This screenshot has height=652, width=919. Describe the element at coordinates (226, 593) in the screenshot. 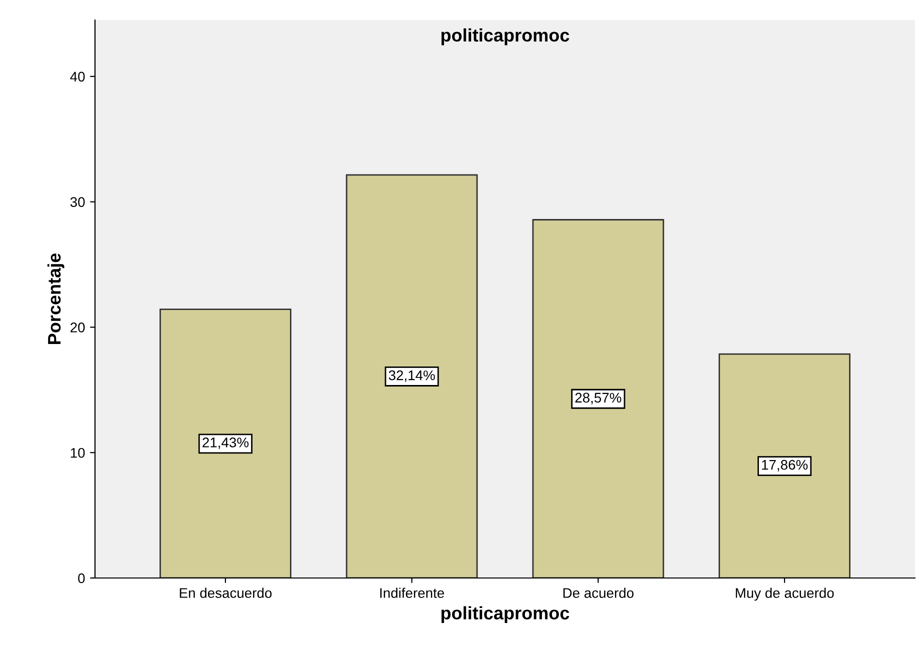

I see `x-tick-label: En desacuerdo` at that location.